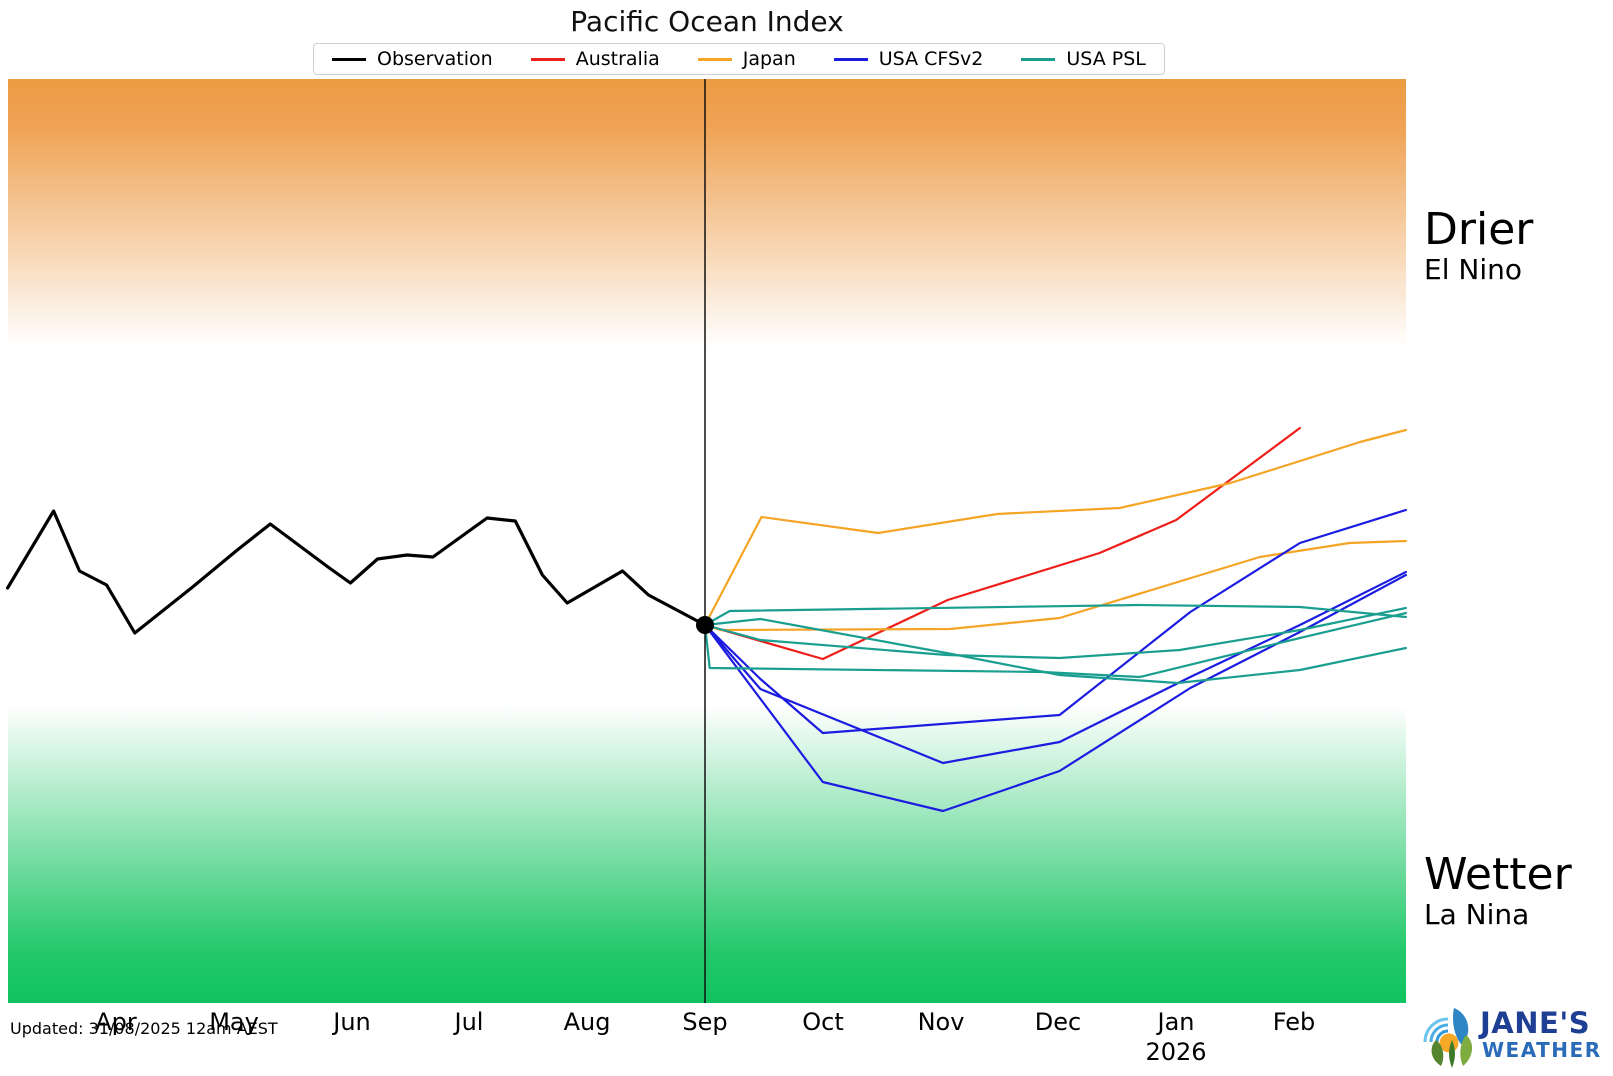  I want to click on last-observation-dot, so click(705, 625).